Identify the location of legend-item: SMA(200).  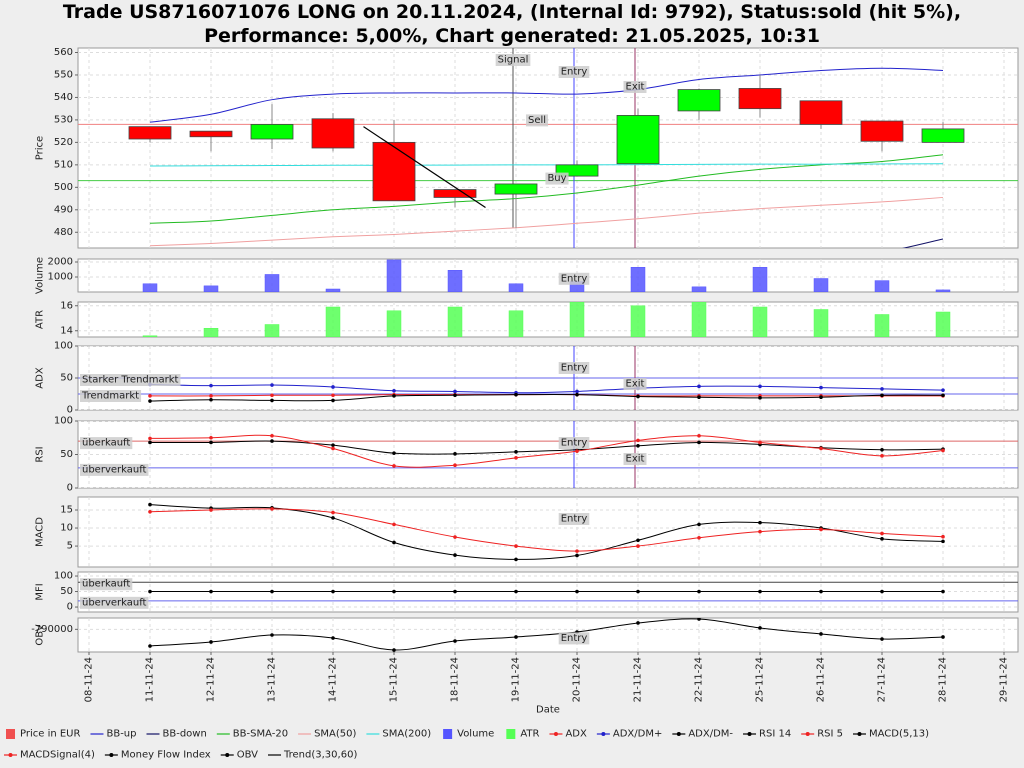
(398, 734).